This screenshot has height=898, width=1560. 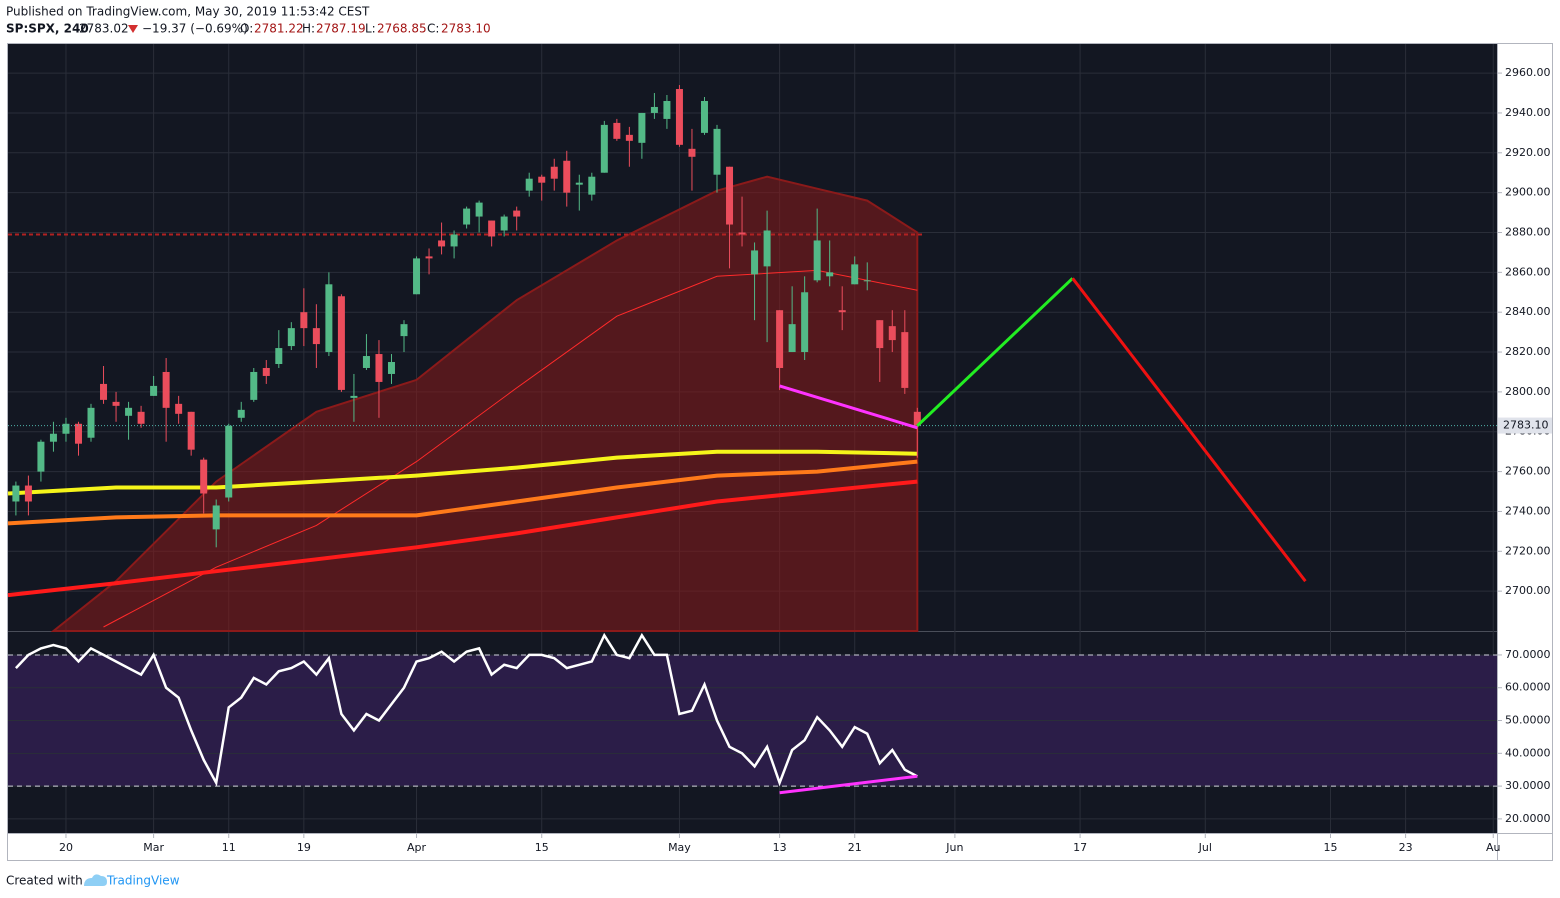 I want to click on footer-text: Created with, so click(x=44, y=881).